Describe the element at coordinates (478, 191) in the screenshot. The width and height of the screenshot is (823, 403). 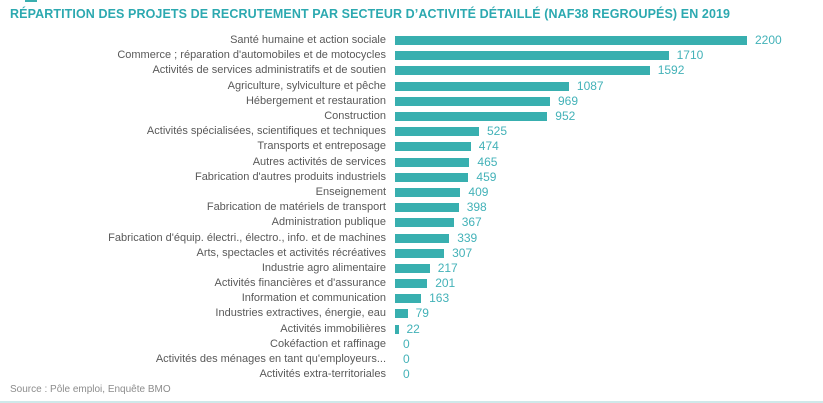
I see `value-label: 409` at that location.